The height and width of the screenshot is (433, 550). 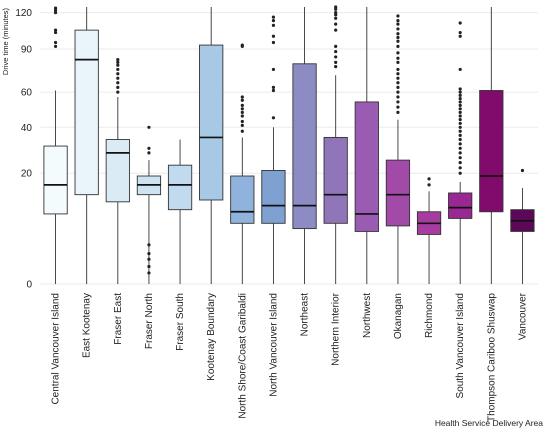 I want to click on x-tick-label: Thompson Cariboo Shuswap, so click(x=491, y=357).